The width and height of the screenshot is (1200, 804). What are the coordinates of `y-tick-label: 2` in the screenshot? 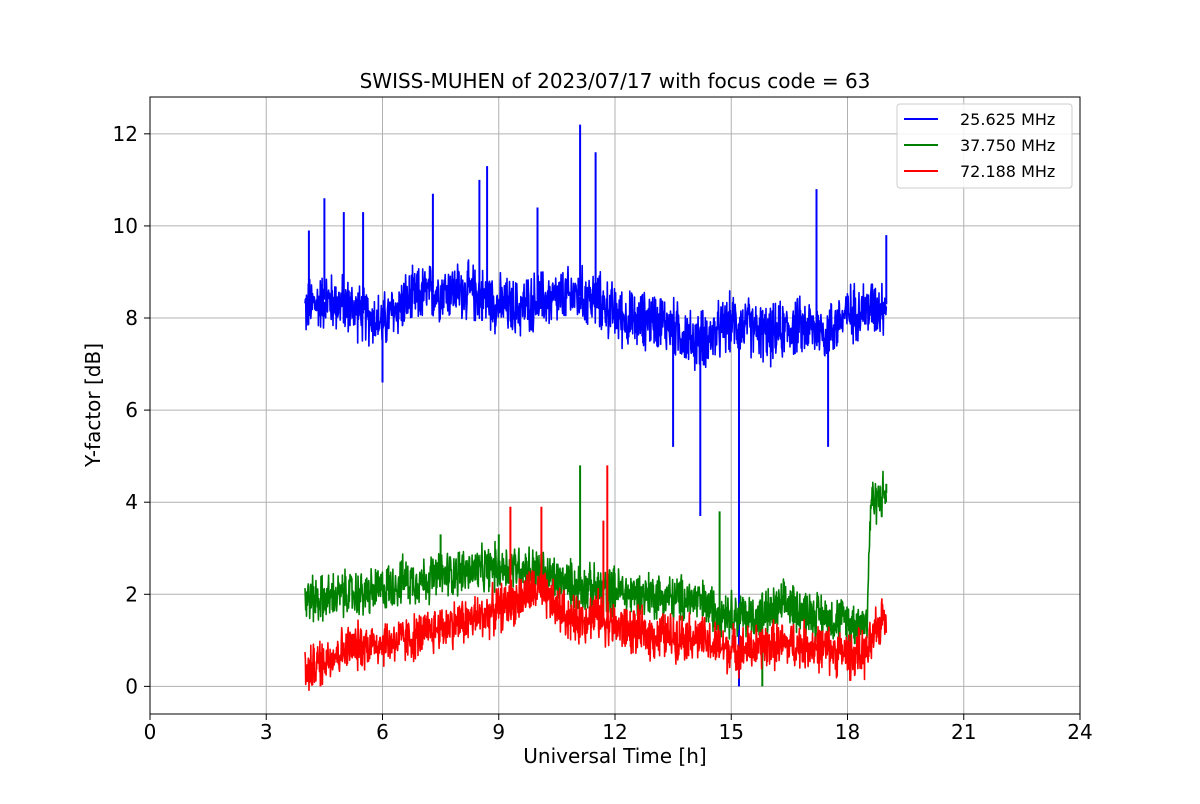 It's located at (131, 594).